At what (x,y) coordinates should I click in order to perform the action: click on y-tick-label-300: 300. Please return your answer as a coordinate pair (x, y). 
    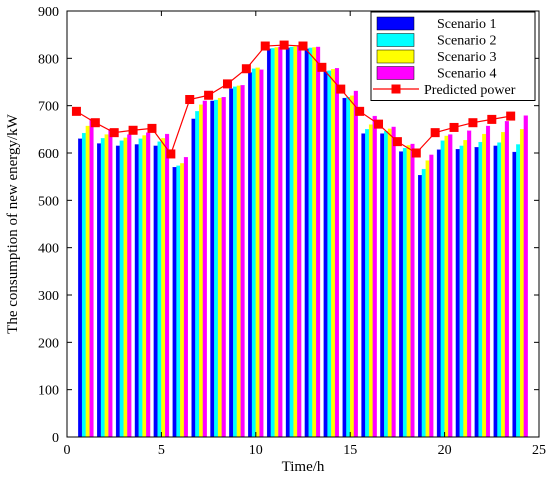
    Looking at the image, I should click on (48, 296).